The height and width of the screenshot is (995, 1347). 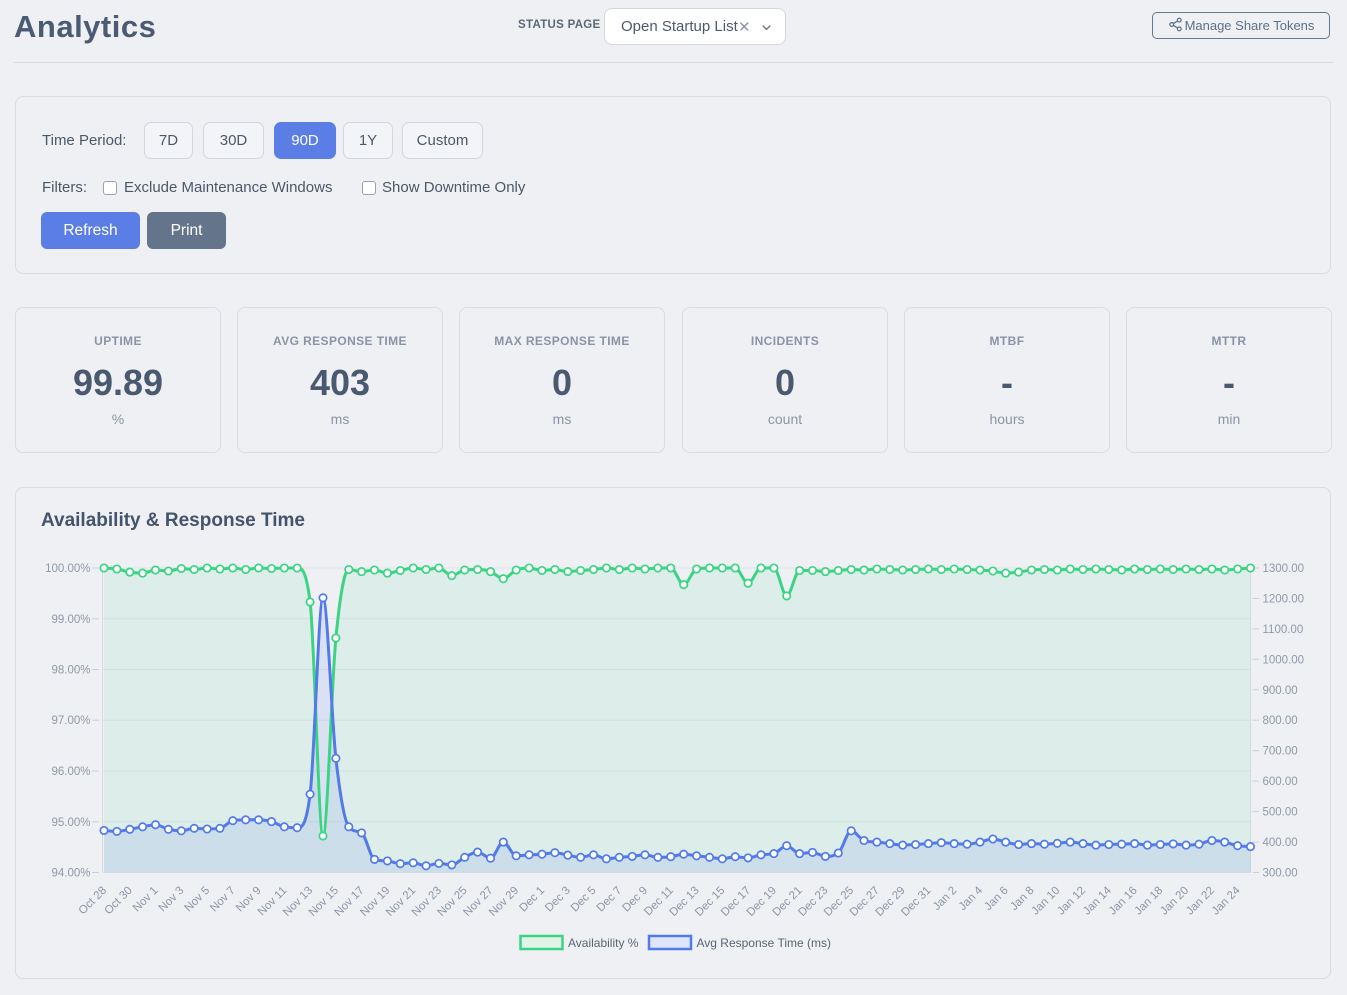 I want to click on svg-text: Availability %, so click(x=603, y=943).